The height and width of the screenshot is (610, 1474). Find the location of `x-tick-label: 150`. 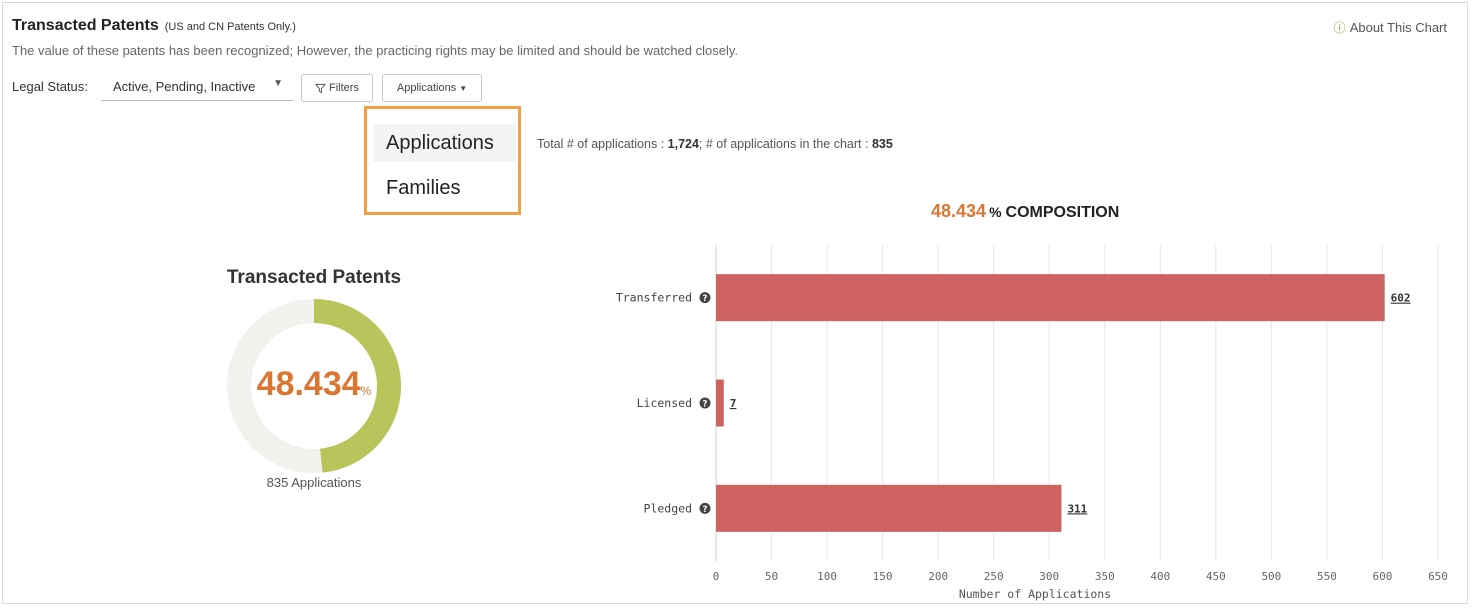

x-tick-label: 150 is located at coordinates (883, 576).